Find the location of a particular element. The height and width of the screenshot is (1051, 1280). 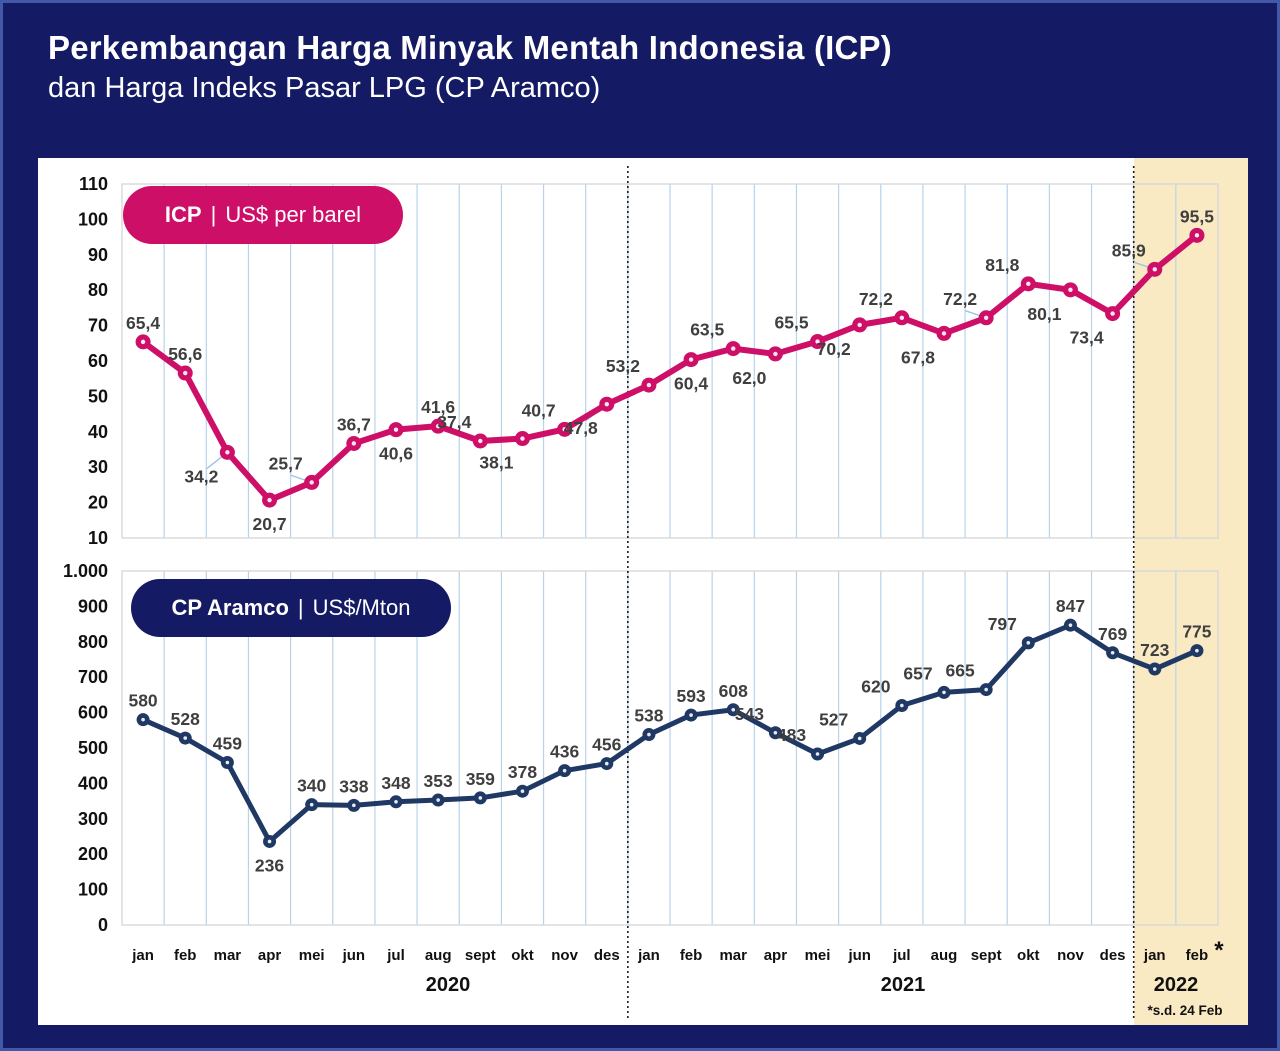

cp-aramco-data-point-label: 847 is located at coordinates (1070, 606).